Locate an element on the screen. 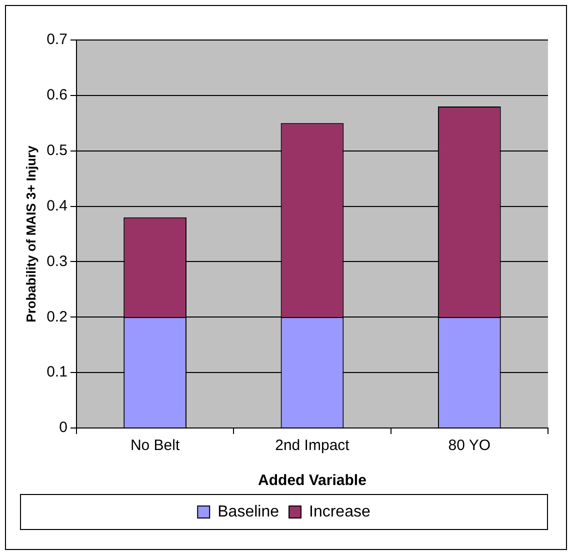  y-tick-label: 0.3 is located at coordinates (57, 261).